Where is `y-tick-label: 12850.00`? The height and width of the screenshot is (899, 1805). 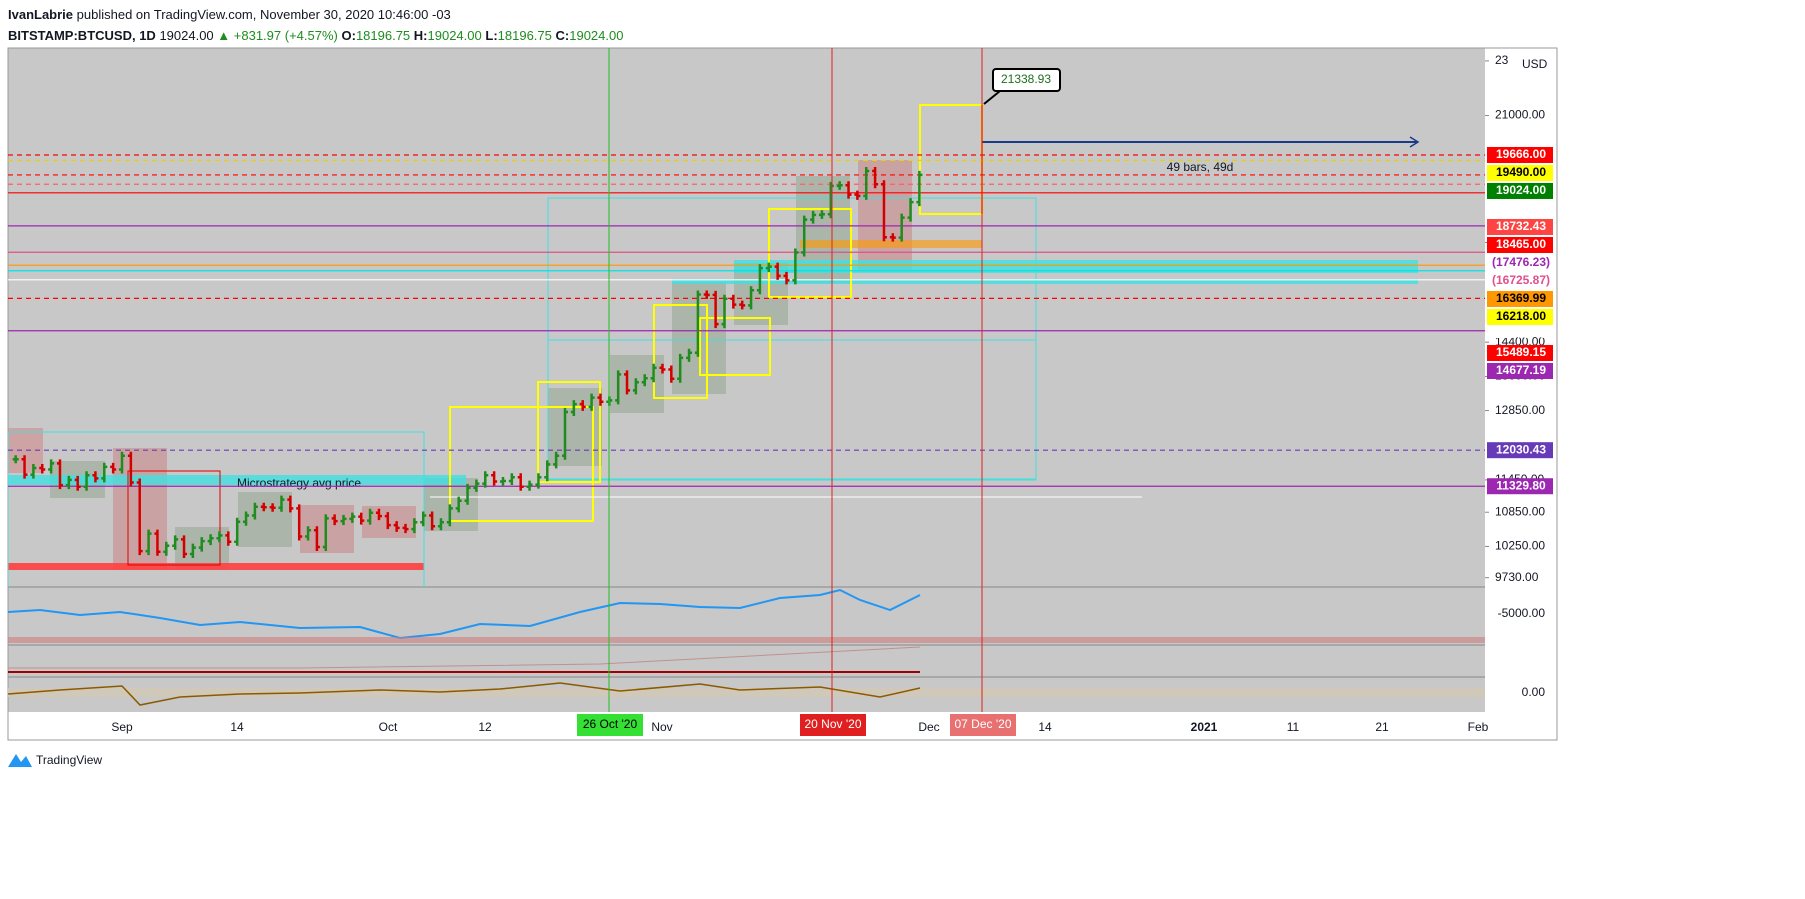
y-tick-label: 12850.00 is located at coordinates (1520, 410).